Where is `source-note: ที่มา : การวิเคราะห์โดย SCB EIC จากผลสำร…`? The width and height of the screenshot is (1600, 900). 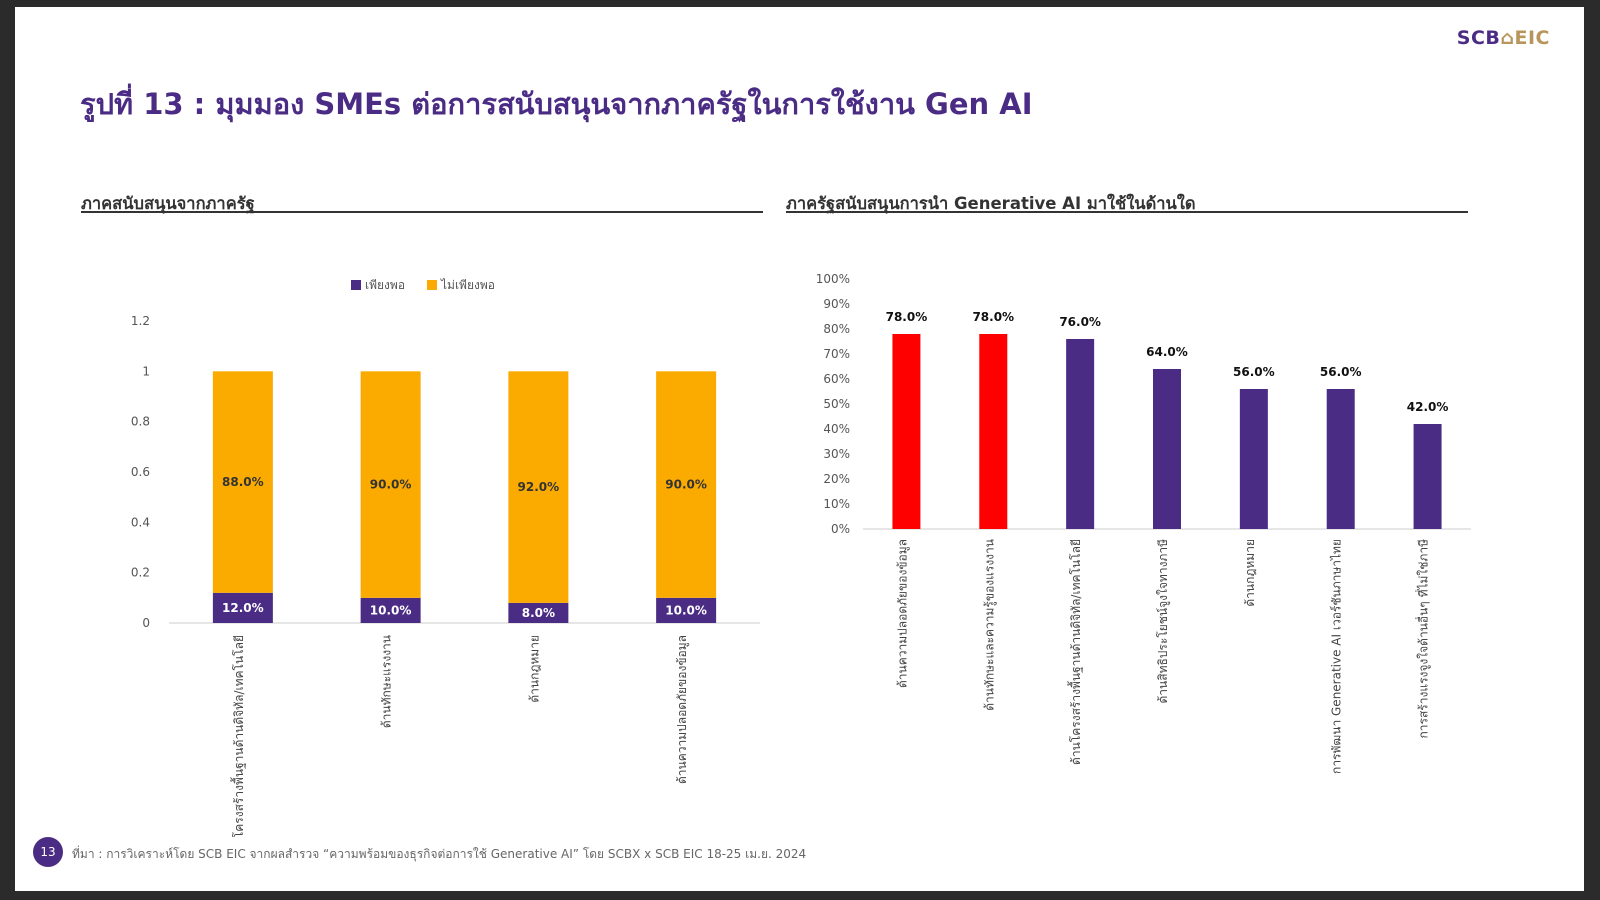
source-note: ที่มา : การวิเคราะห์โดย SCB EIC จากผลสำร… is located at coordinates (439, 854).